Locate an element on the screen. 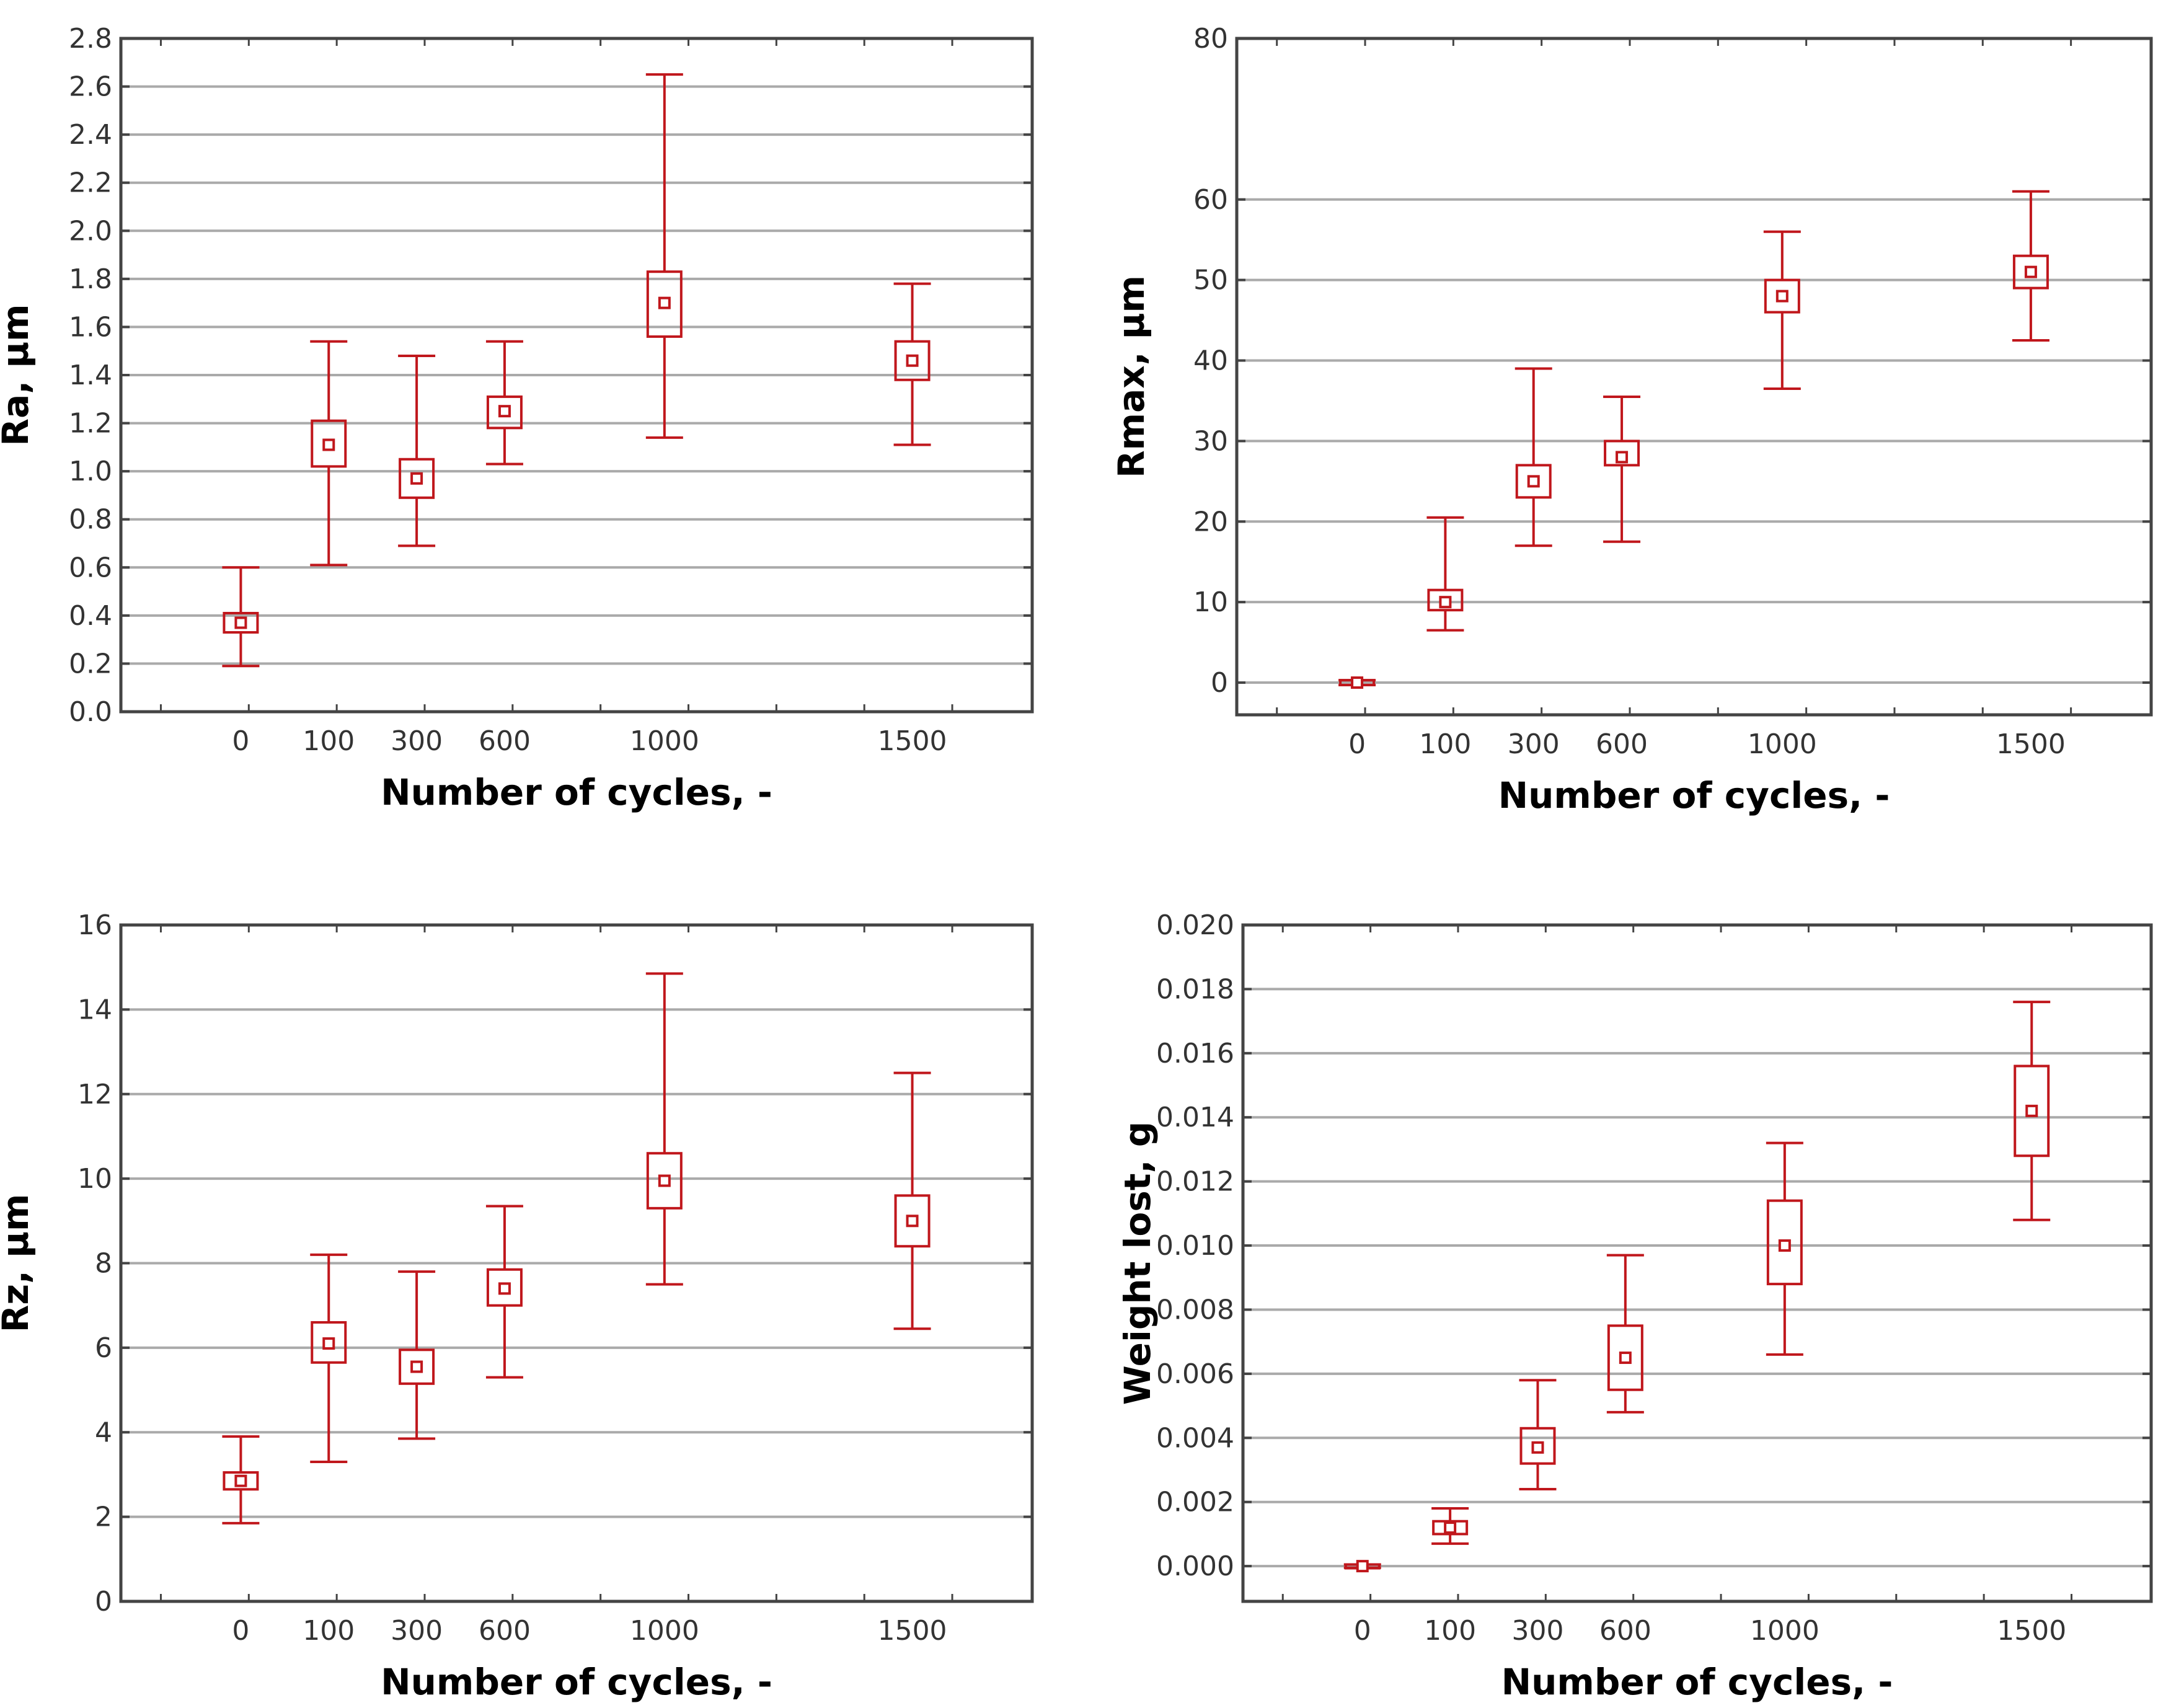 The height and width of the screenshot is (1708, 2171). y-tick-label: 16 is located at coordinates (94, 925).